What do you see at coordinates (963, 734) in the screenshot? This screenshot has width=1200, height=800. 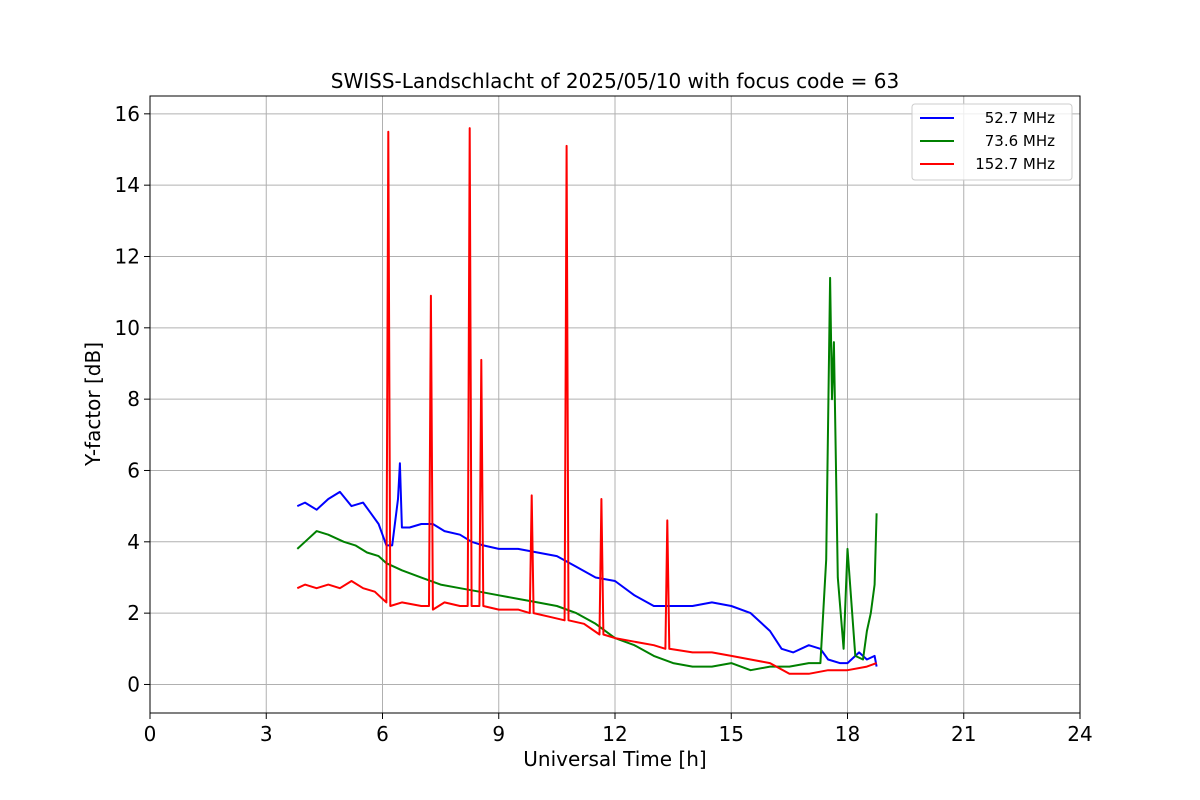 I see `x-tick-label: 21` at bounding box center [963, 734].